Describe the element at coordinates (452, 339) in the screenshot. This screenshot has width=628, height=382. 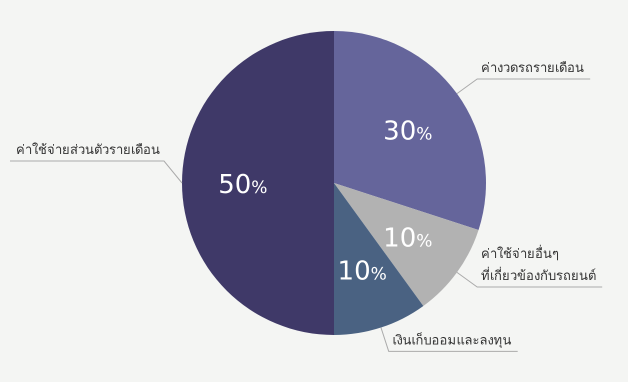
I see `slice-label: เงินเก็บออมและลงทุน` at that location.